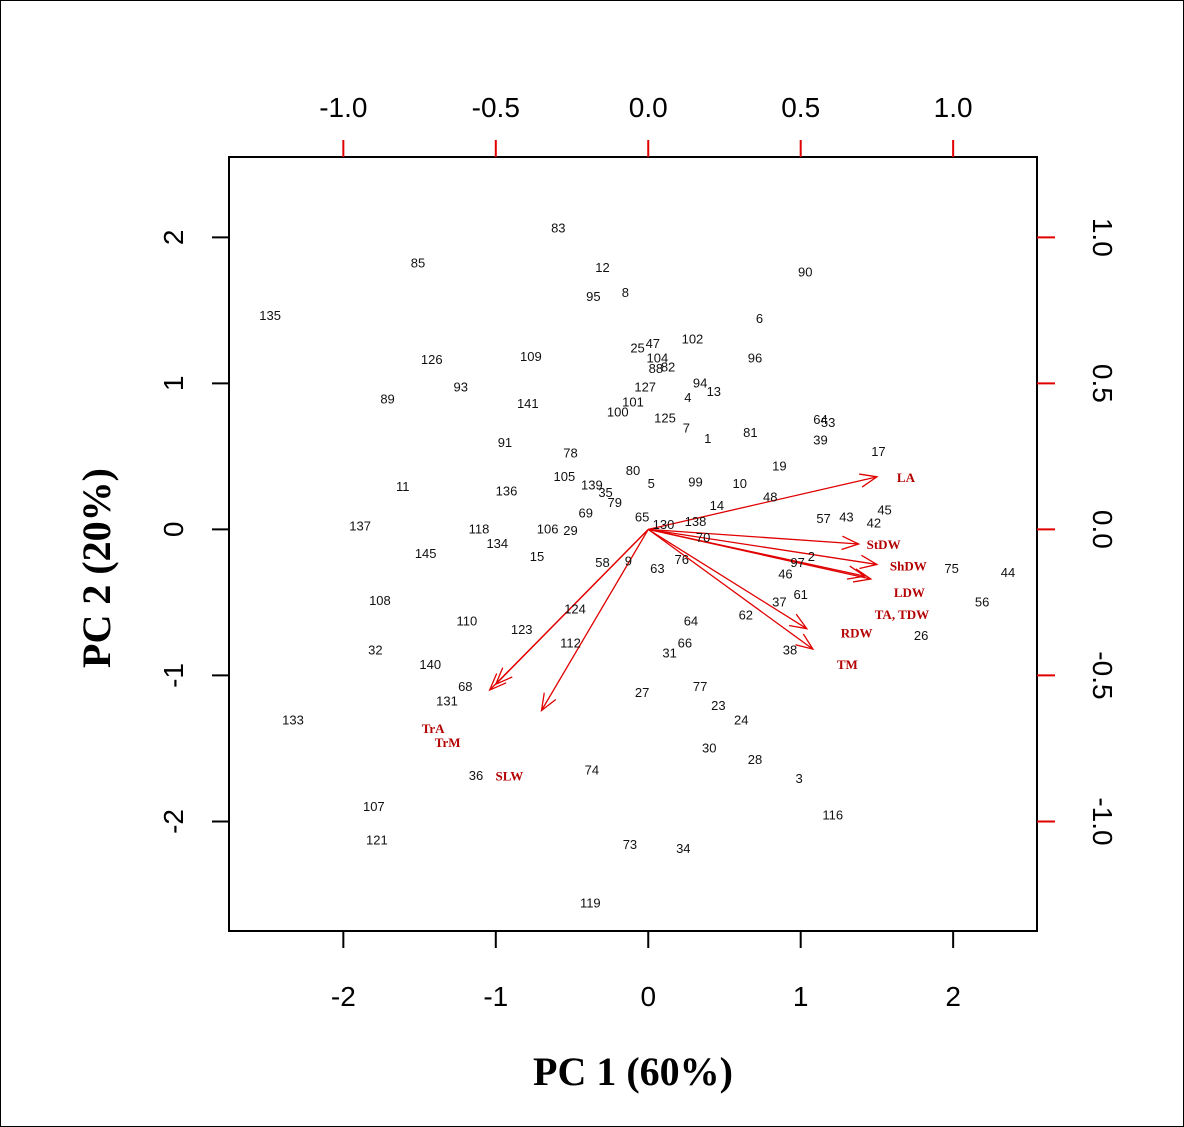 This screenshot has width=1184, height=1127. What do you see at coordinates (448, 742) in the screenshot?
I see `variable-label: TrM` at bounding box center [448, 742].